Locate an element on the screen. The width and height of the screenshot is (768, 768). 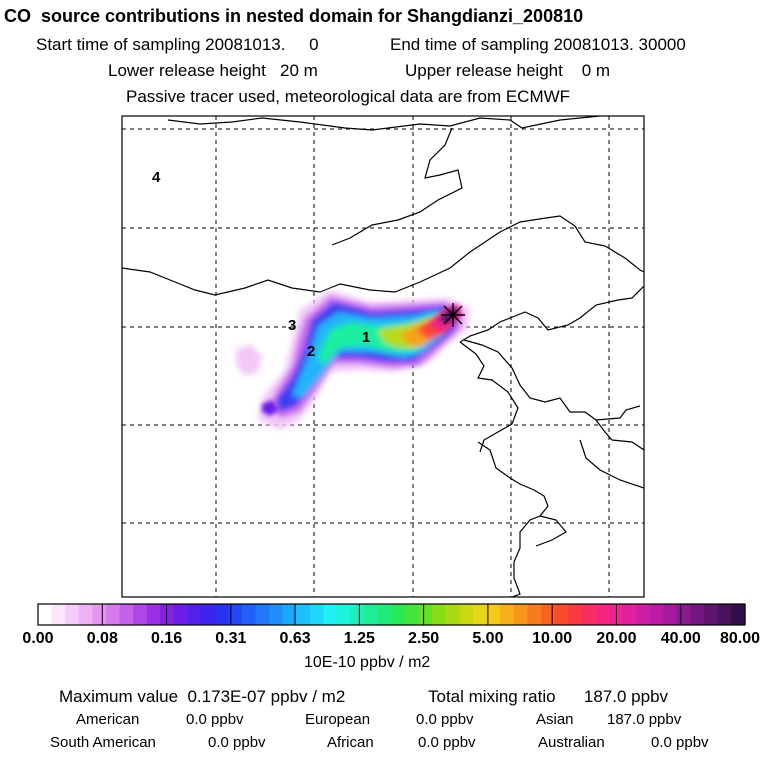
concentration-plume is located at coordinates (353, 360).